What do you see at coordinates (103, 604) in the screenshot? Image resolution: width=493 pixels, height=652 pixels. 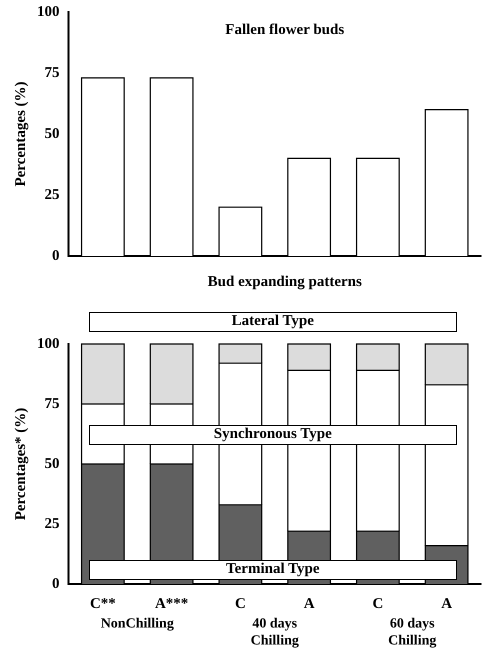 I see `x-tick-label: C**` at bounding box center [103, 604].